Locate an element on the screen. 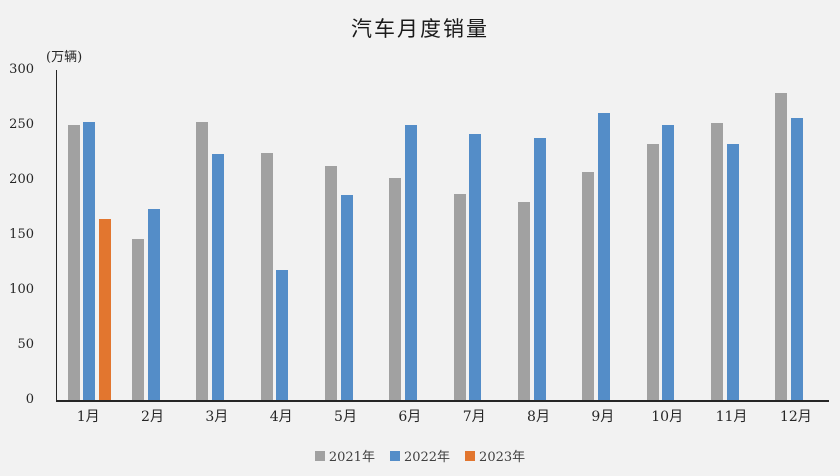 The height and width of the screenshot is (476, 840). x-axis-label: 6月 is located at coordinates (410, 417).